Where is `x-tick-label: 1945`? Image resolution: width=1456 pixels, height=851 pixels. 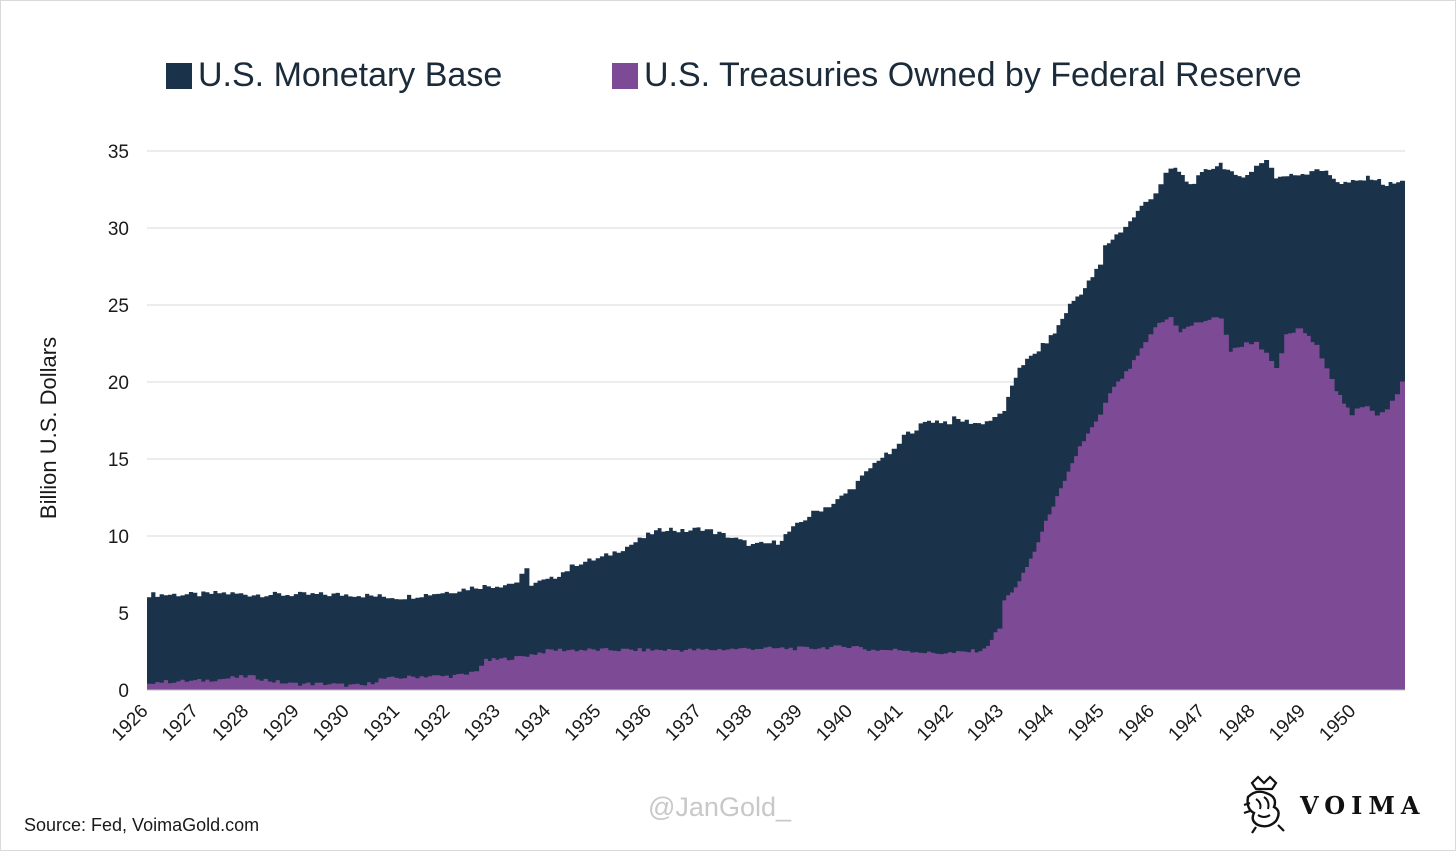
x-tick-label: 1945 is located at coordinates (1086, 723).